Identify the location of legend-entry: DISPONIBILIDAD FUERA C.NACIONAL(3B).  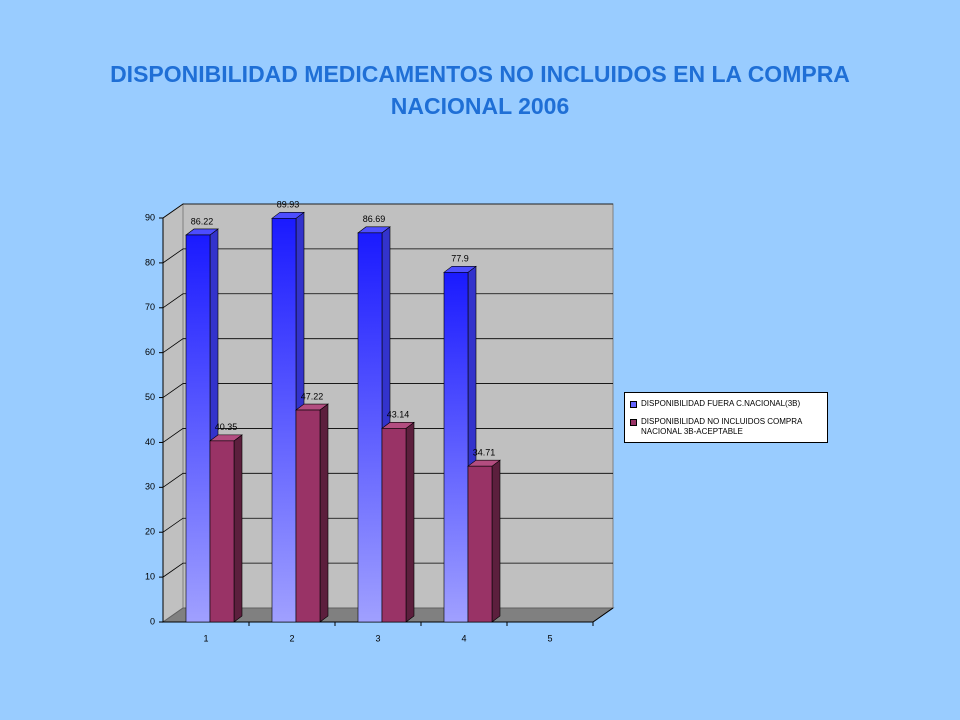
(726, 404).